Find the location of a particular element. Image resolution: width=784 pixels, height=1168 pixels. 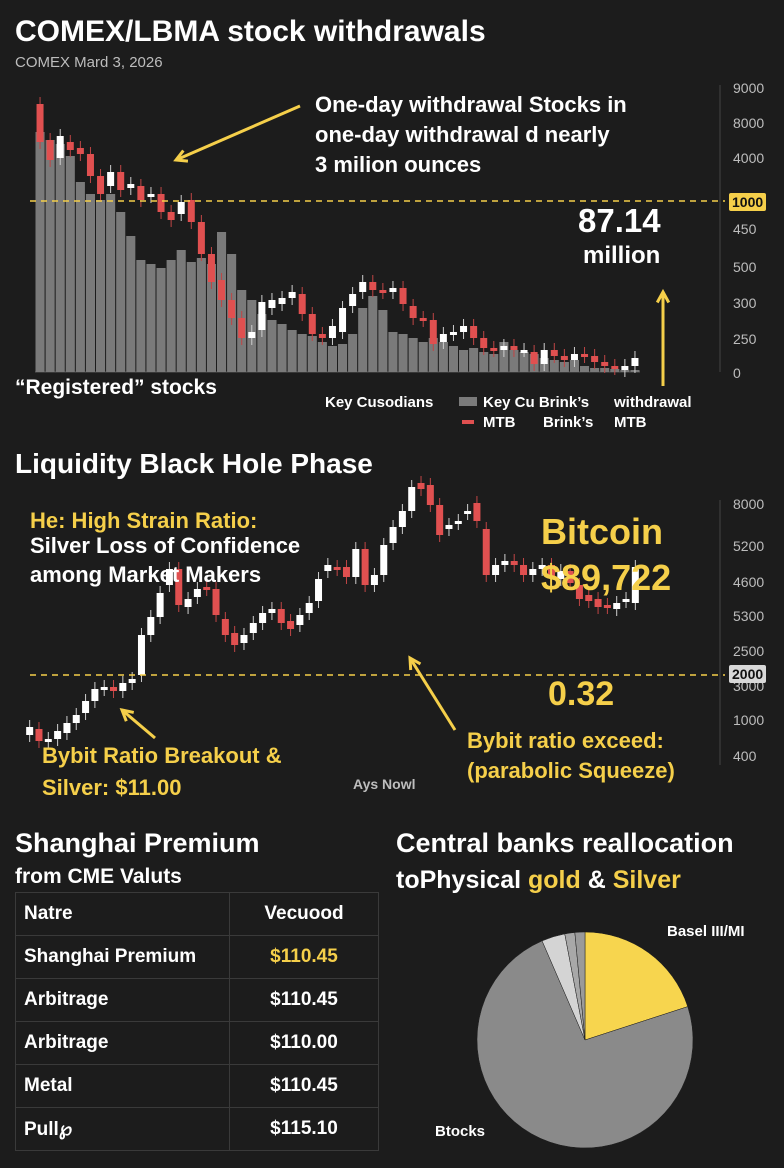

y-tick: 5300 is located at coordinates (749, 616).